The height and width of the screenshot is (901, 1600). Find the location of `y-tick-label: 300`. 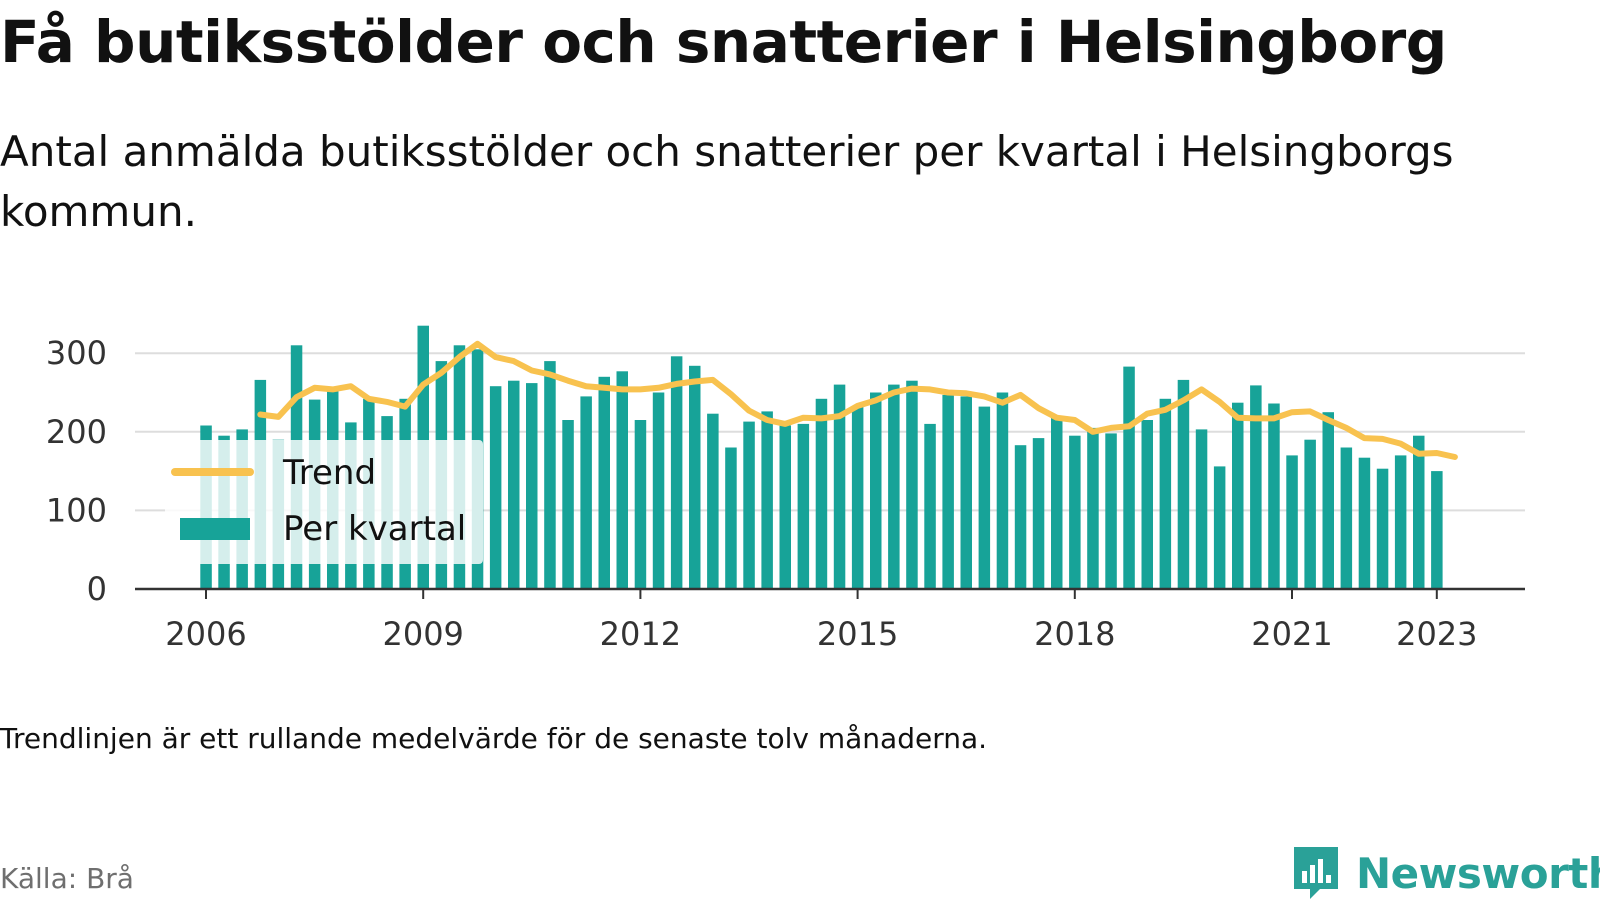

y-tick-label: 300 is located at coordinates (76, 353).